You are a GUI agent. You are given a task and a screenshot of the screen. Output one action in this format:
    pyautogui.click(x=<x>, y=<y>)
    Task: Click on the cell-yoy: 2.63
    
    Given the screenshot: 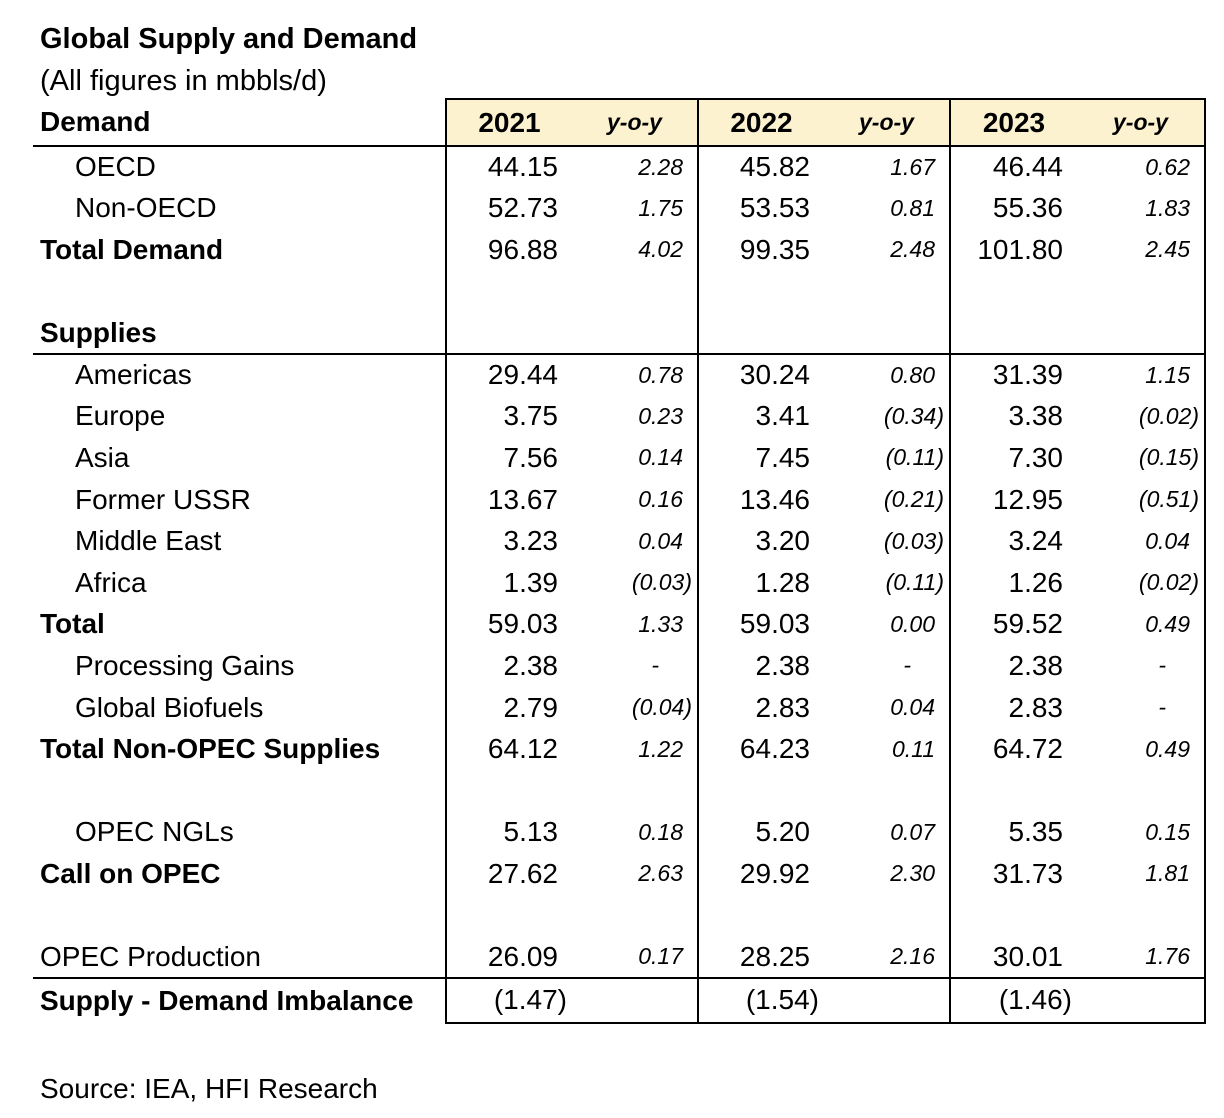 What is the action you would take?
    pyautogui.click(x=660, y=873)
    